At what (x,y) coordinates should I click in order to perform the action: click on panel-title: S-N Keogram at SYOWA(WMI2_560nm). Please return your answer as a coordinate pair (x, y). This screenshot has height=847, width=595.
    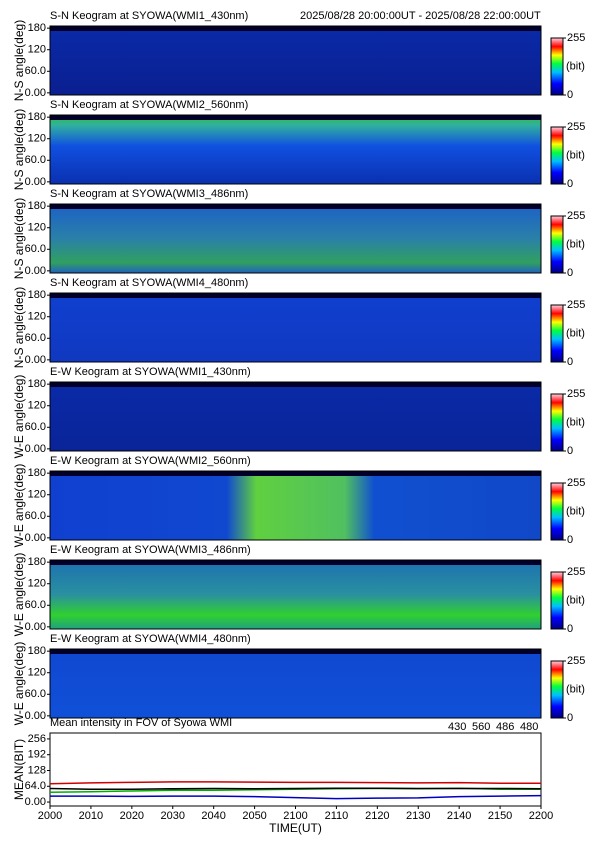
    Looking at the image, I should click on (149, 105).